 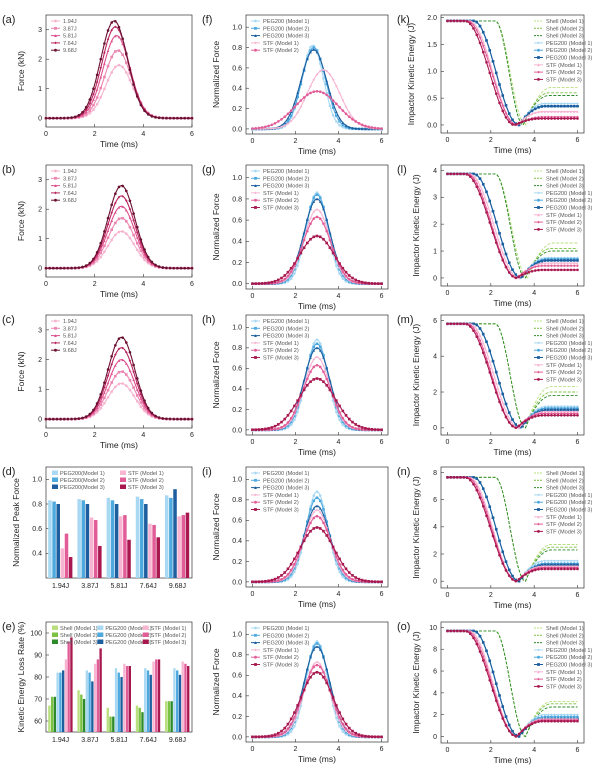 I want to click on y-tick-label: 3, so click(x=40, y=180).